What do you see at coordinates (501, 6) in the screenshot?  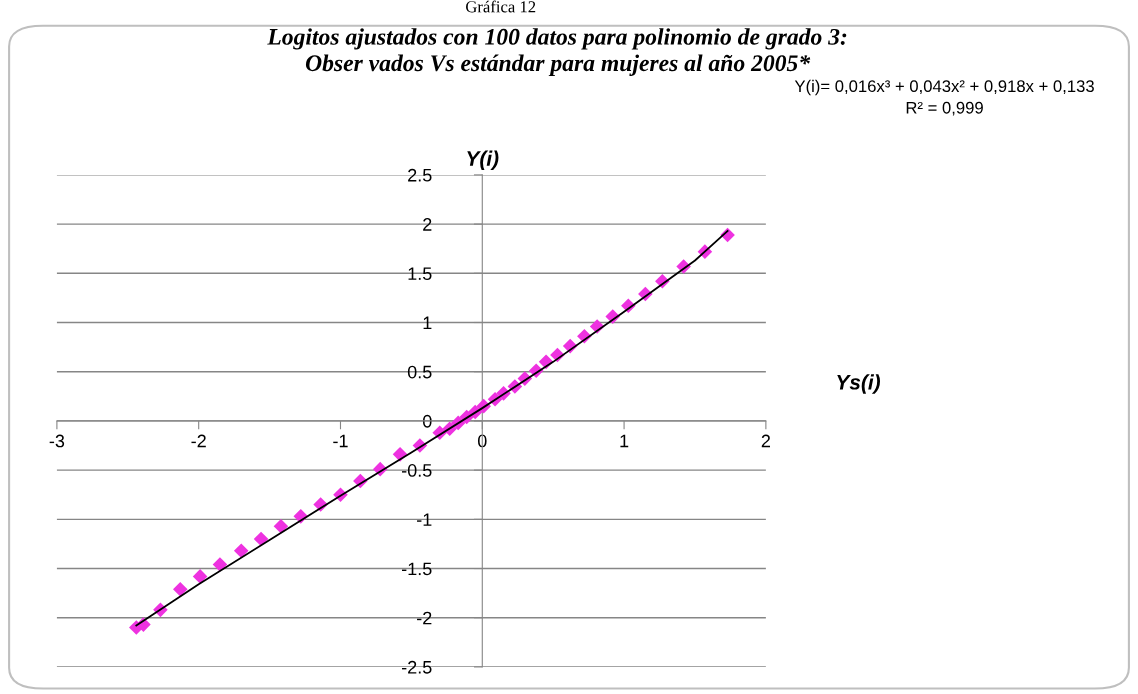 I see `text: Gráfica 12` at bounding box center [501, 6].